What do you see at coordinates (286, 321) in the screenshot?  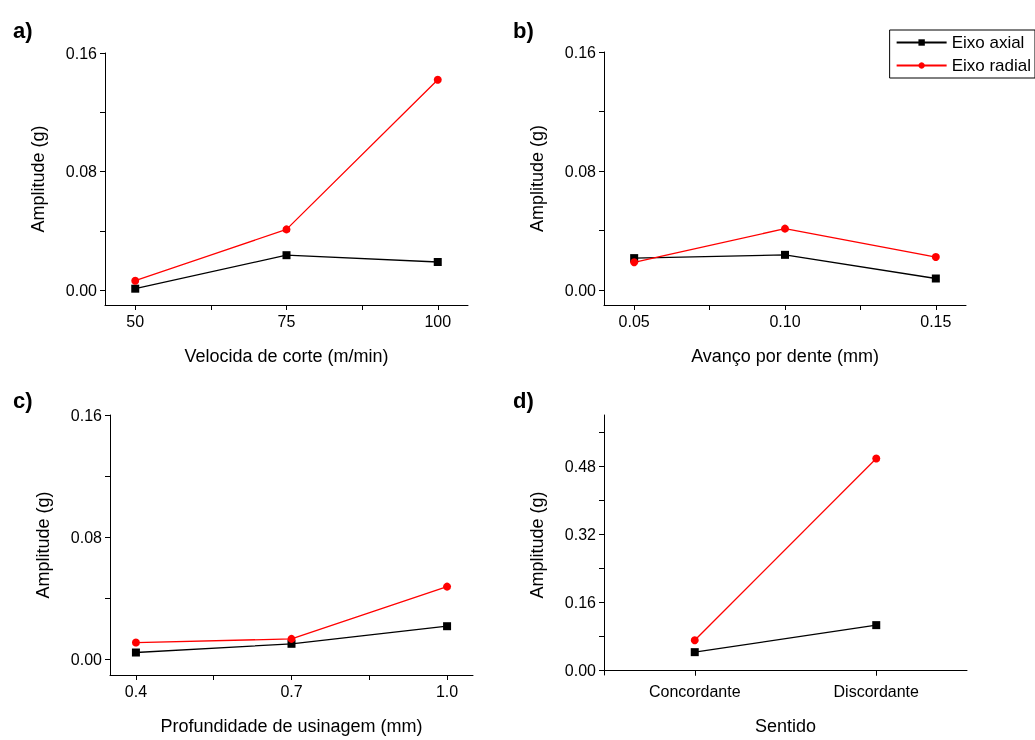 I see `x-tick-label: 75` at bounding box center [286, 321].